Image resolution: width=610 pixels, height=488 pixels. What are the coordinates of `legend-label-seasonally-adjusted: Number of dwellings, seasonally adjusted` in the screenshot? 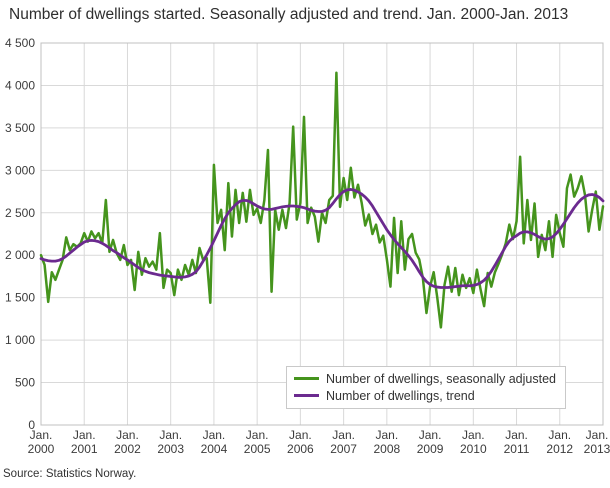 It's located at (441, 378).